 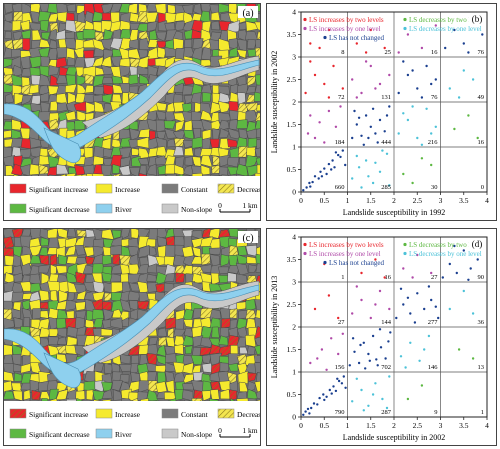 I want to click on legend-swatch, so click(x=226, y=413).